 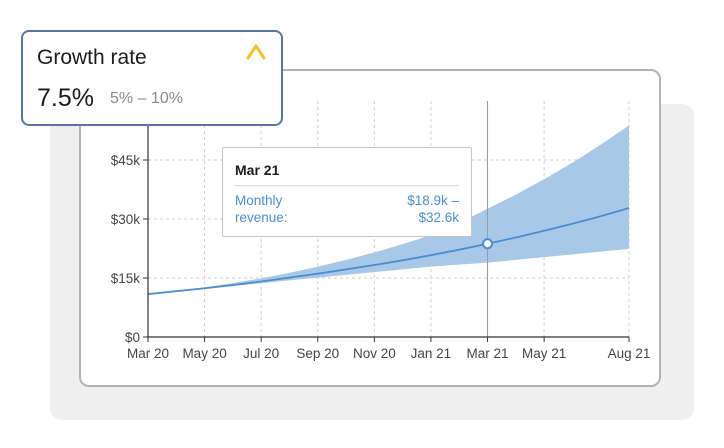 What do you see at coordinates (65, 98) in the screenshot?
I see `growth-rate-value: 7.5%` at bounding box center [65, 98].